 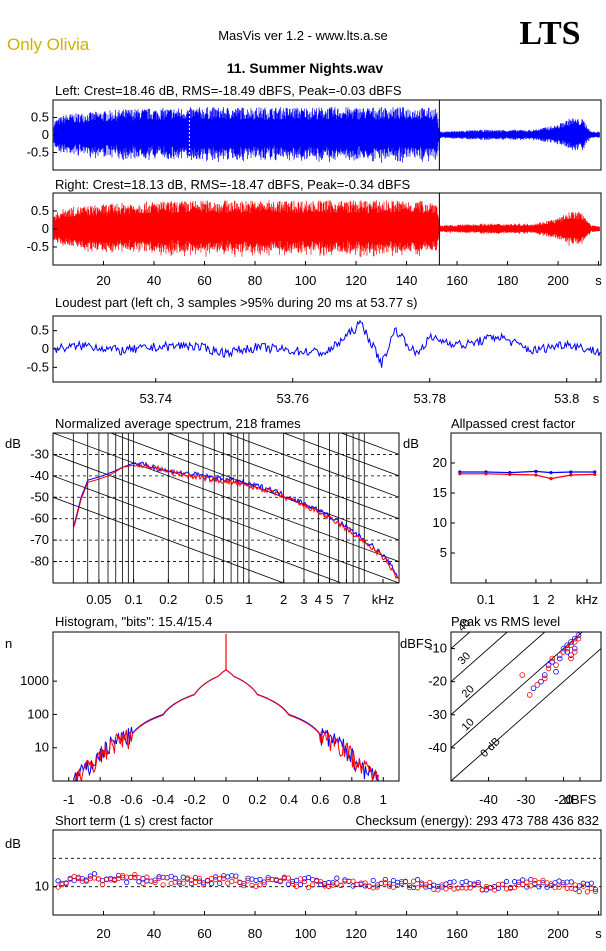 What do you see at coordinates (513, 423) in the screenshot?
I see `crest-title: Allpassed crest factor` at bounding box center [513, 423].